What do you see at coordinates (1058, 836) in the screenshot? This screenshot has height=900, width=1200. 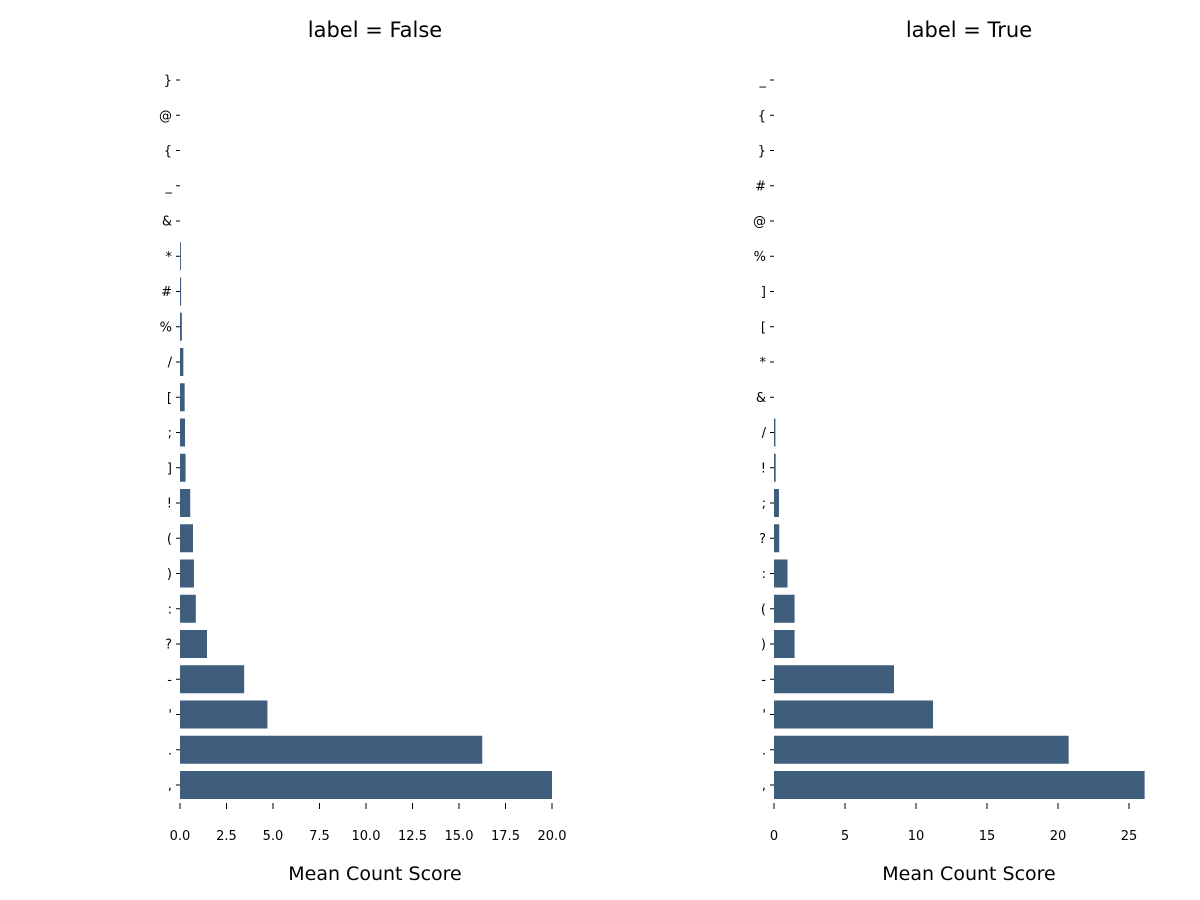 I see `x-tick-label: 20` at bounding box center [1058, 836].